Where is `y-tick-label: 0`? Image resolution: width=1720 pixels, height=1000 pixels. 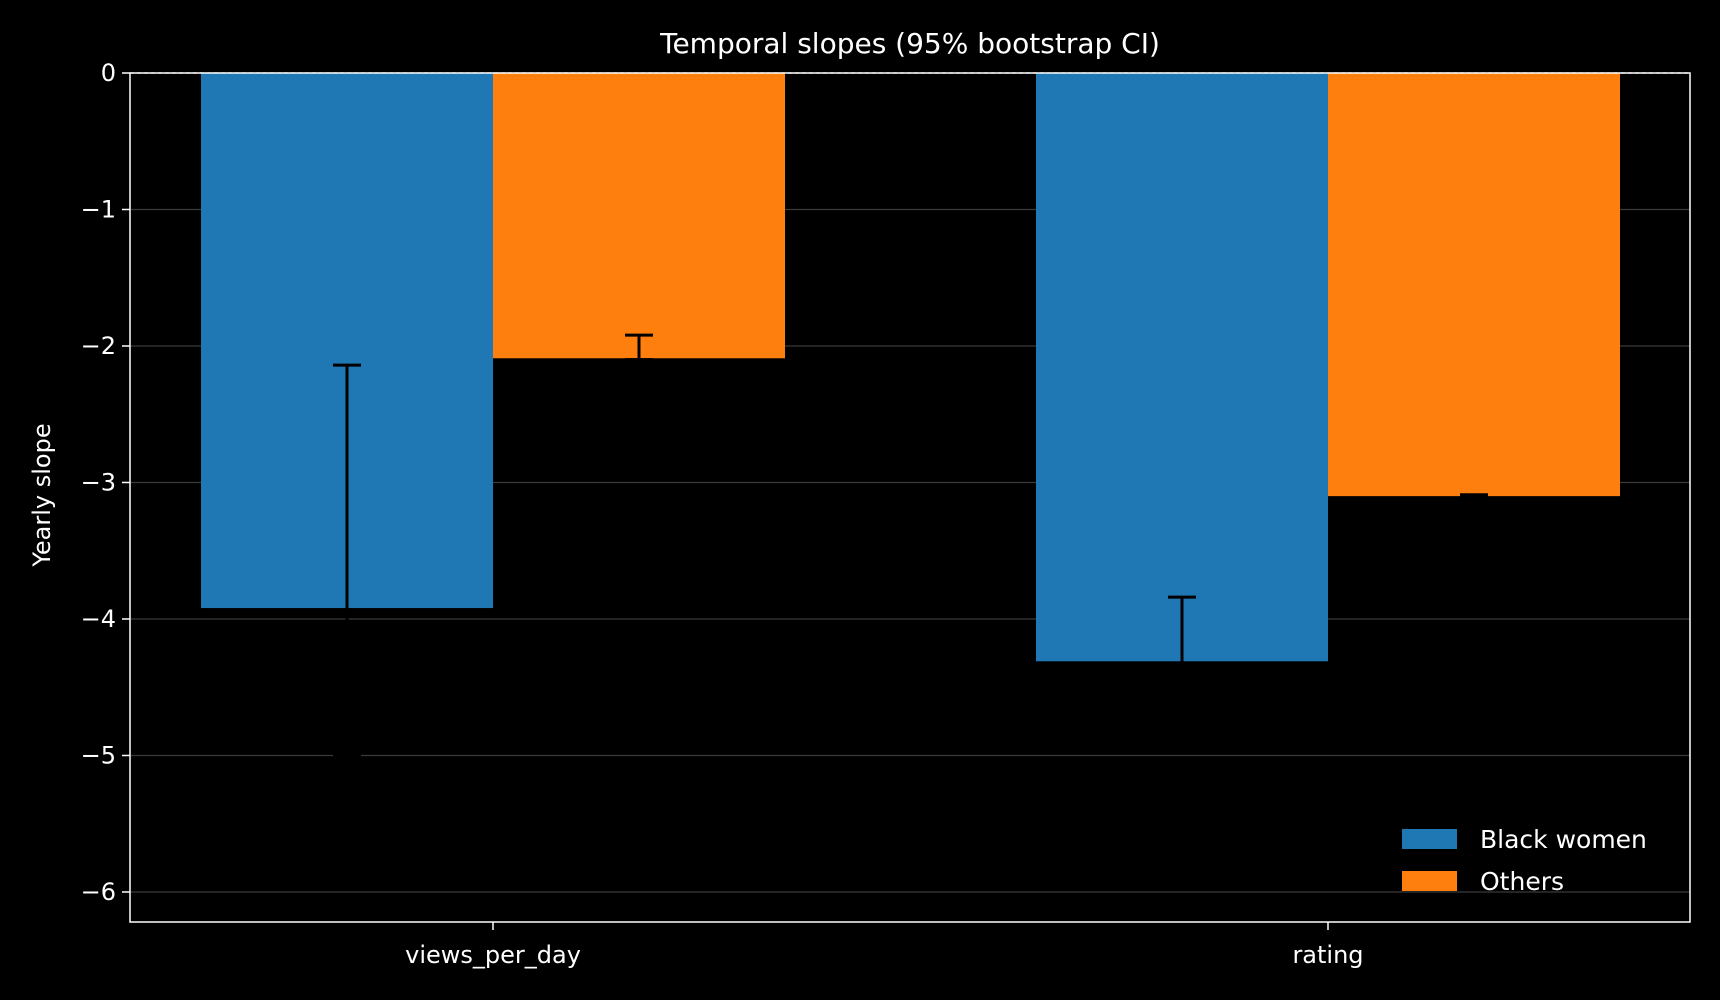
y-tick-label: 0 is located at coordinates (108, 73).